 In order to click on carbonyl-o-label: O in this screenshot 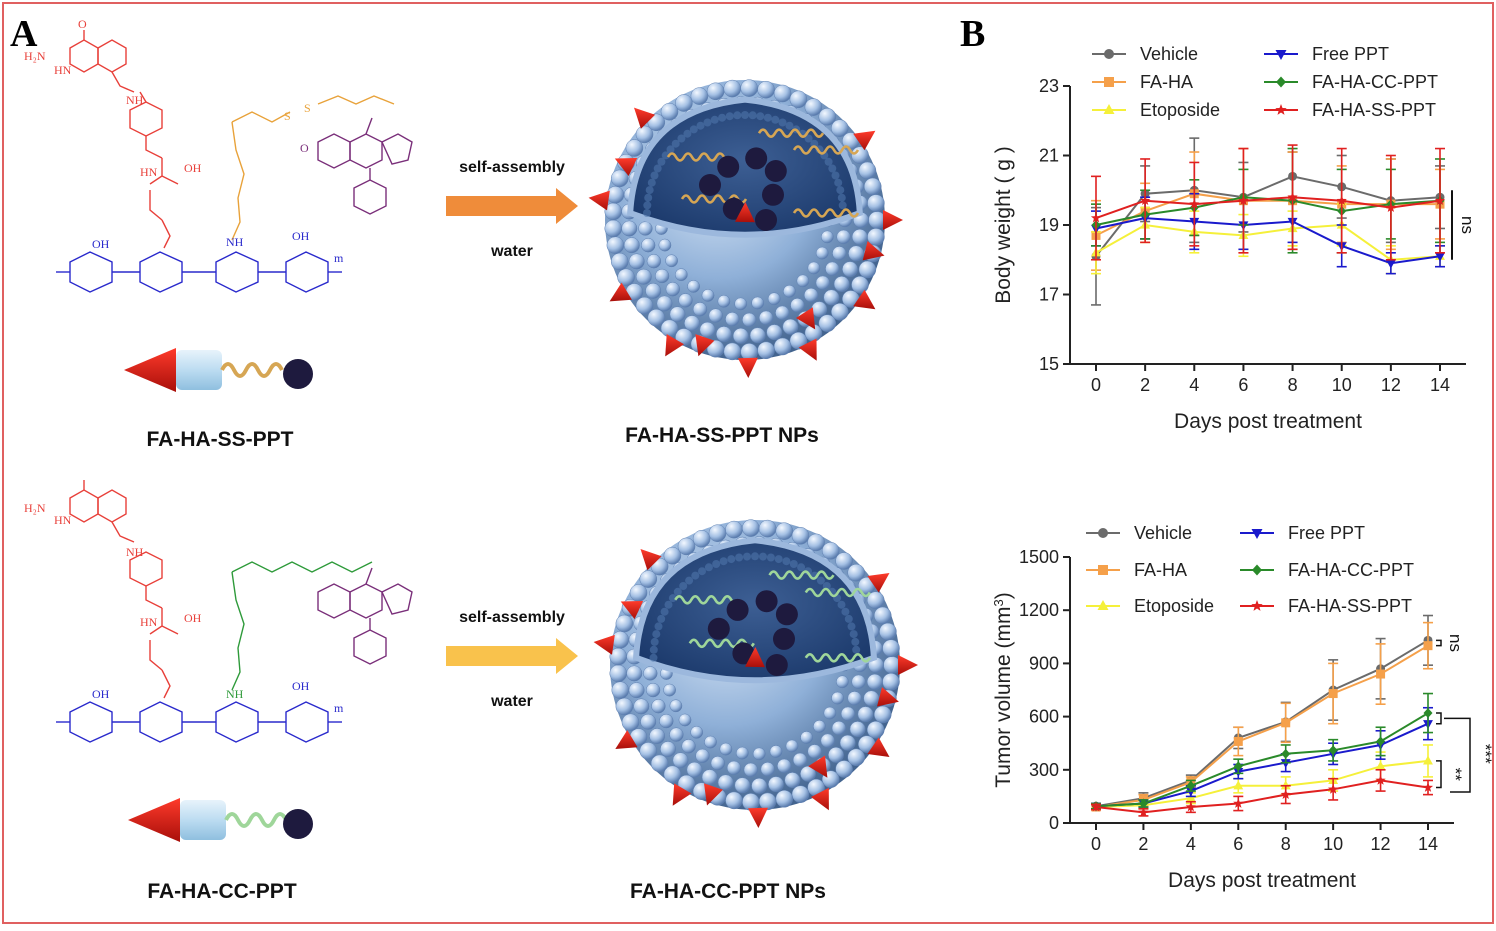, I will do `click(82, 24)`.